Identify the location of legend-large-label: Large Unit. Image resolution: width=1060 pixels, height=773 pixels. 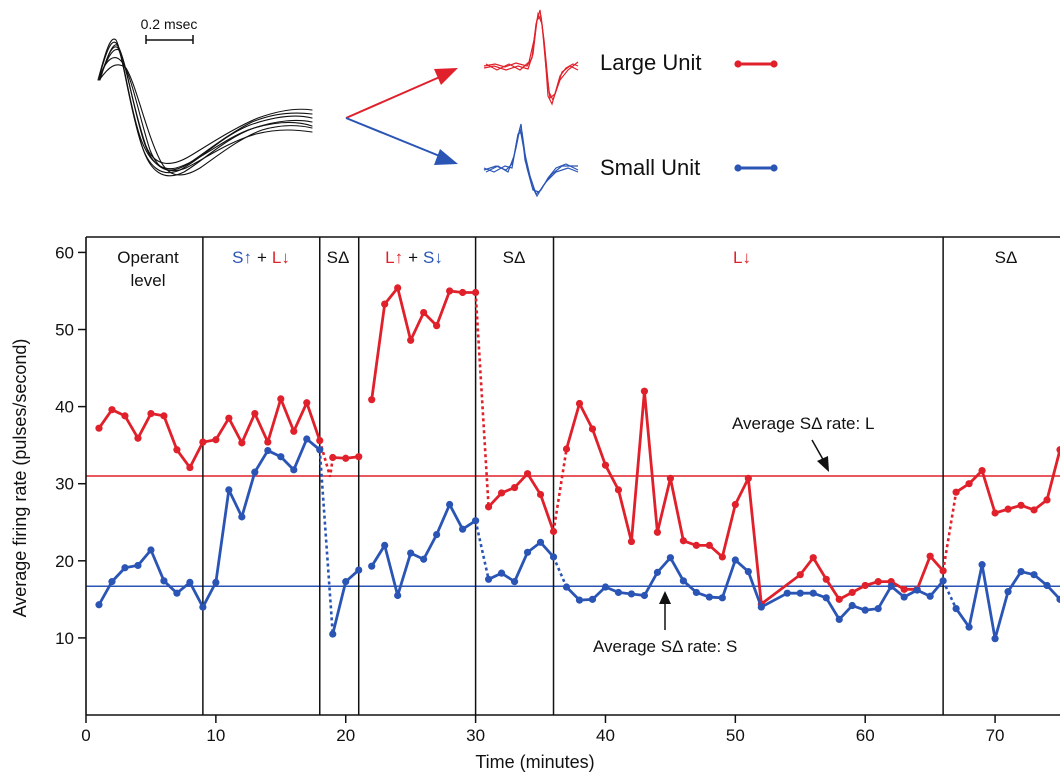
(651, 62).